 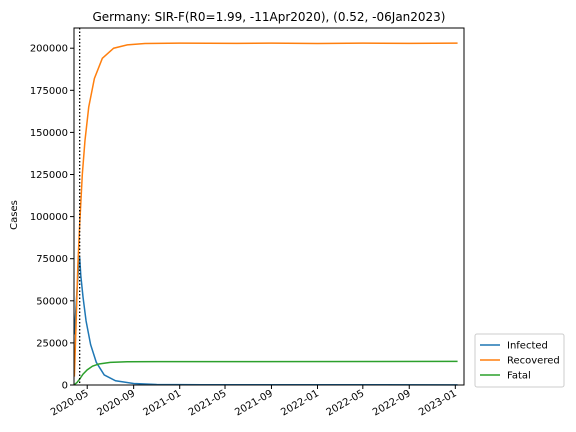 What do you see at coordinates (49, 49) in the screenshot?
I see `y-tick-label: 200000` at bounding box center [49, 49].